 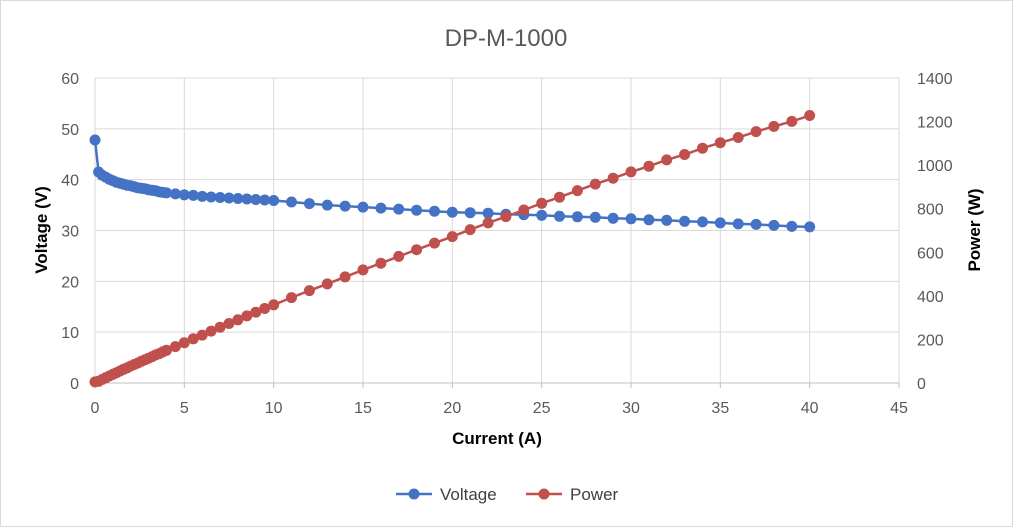 What do you see at coordinates (935, 79) in the screenshot?
I see `y2-tick-label: 1400` at bounding box center [935, 79].